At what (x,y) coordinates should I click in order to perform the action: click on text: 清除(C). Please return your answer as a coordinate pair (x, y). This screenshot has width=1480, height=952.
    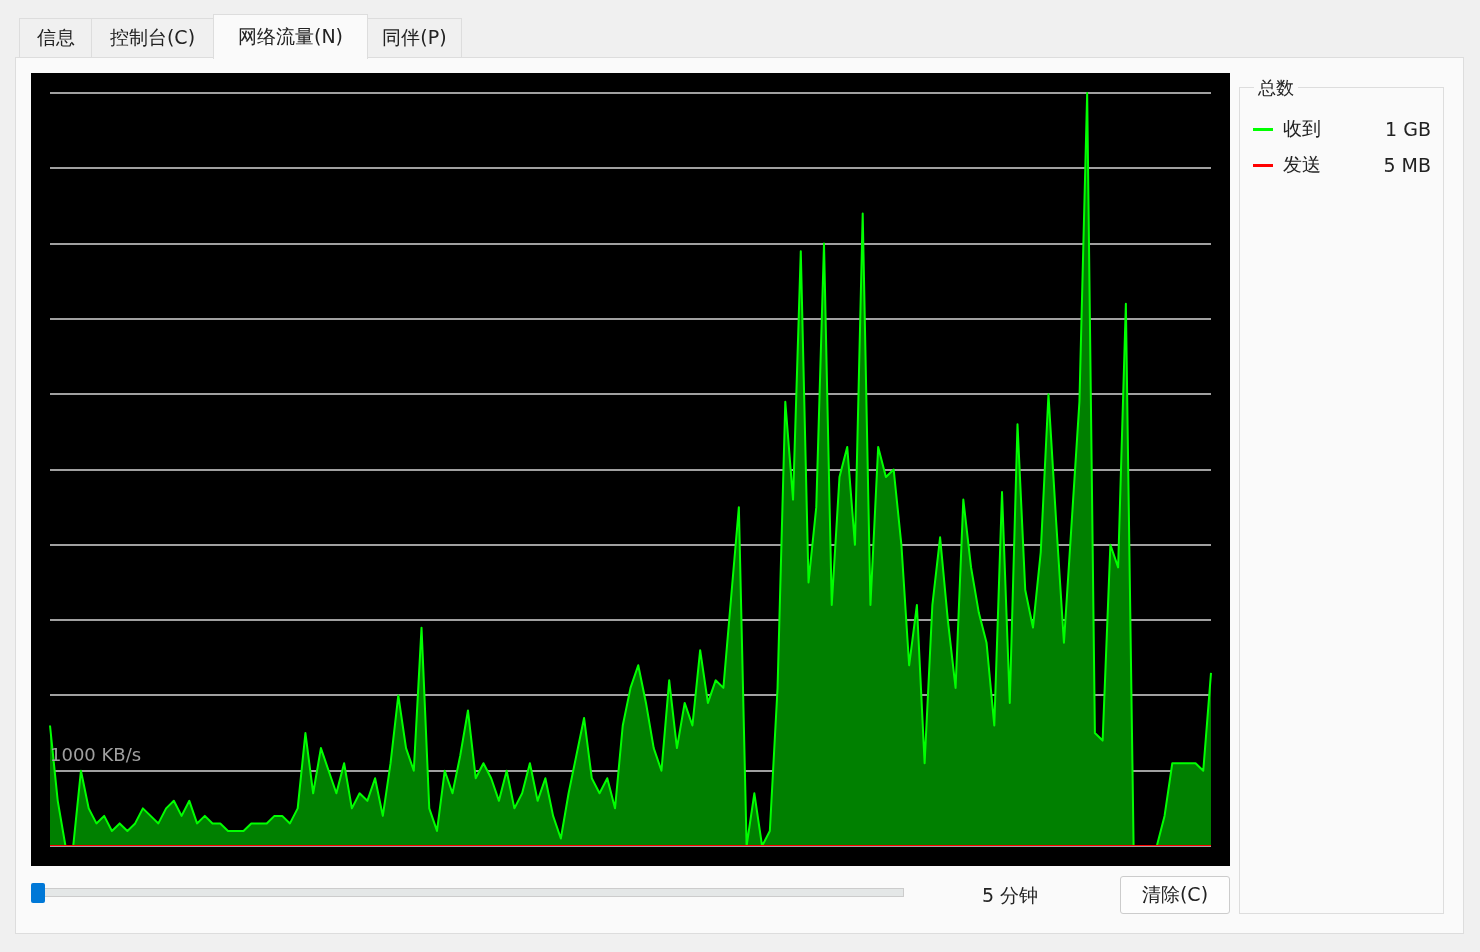
    Looking at the image, I should click on (1175, 895).